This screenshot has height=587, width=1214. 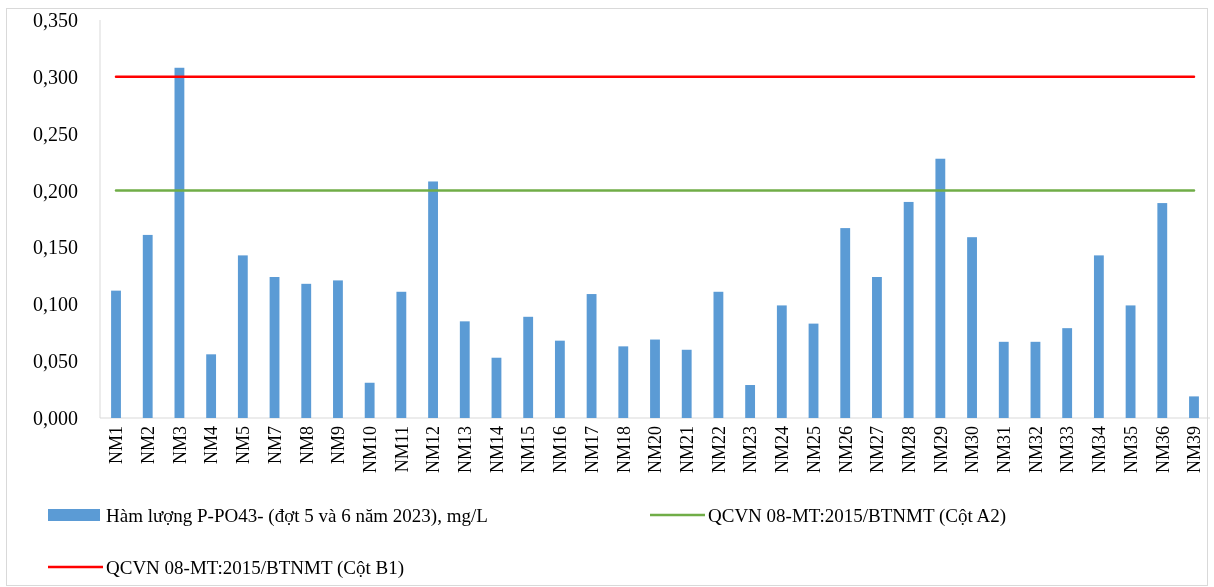 What do you see at coordinates (243, 445) in the screenshot?
I see `x-tick-label: NM5` at bounding box center [243, 445].